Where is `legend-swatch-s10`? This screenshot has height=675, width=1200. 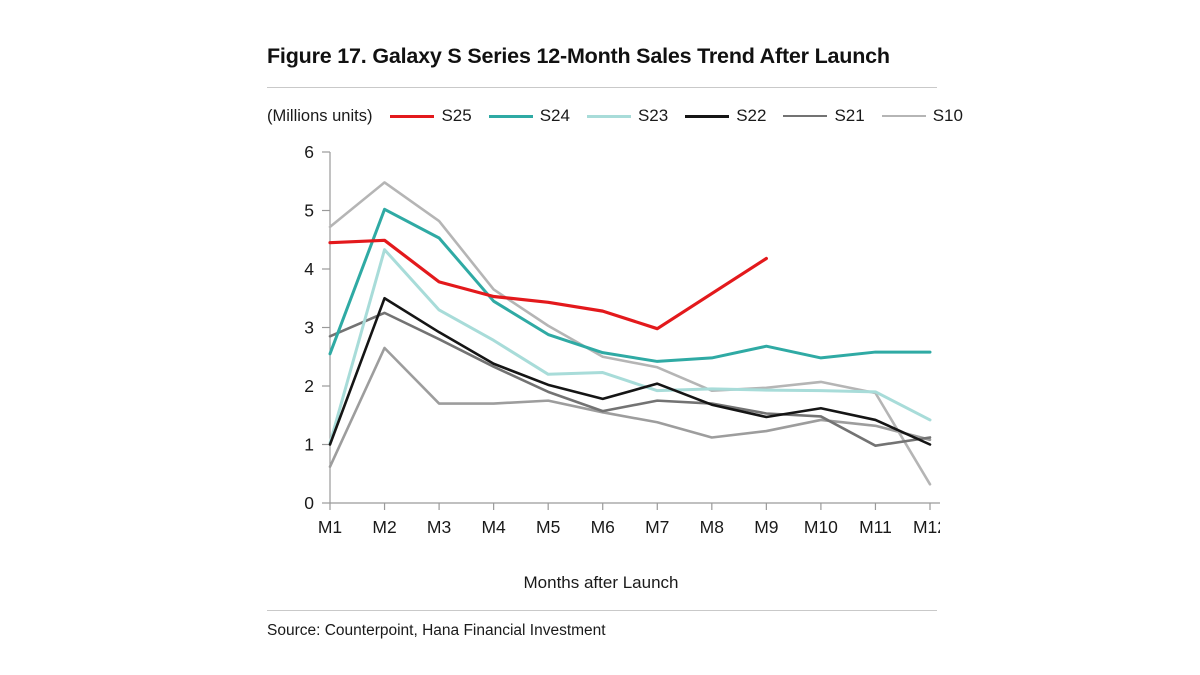
legend-swatch-s10 is located at coordinates (903, 116).